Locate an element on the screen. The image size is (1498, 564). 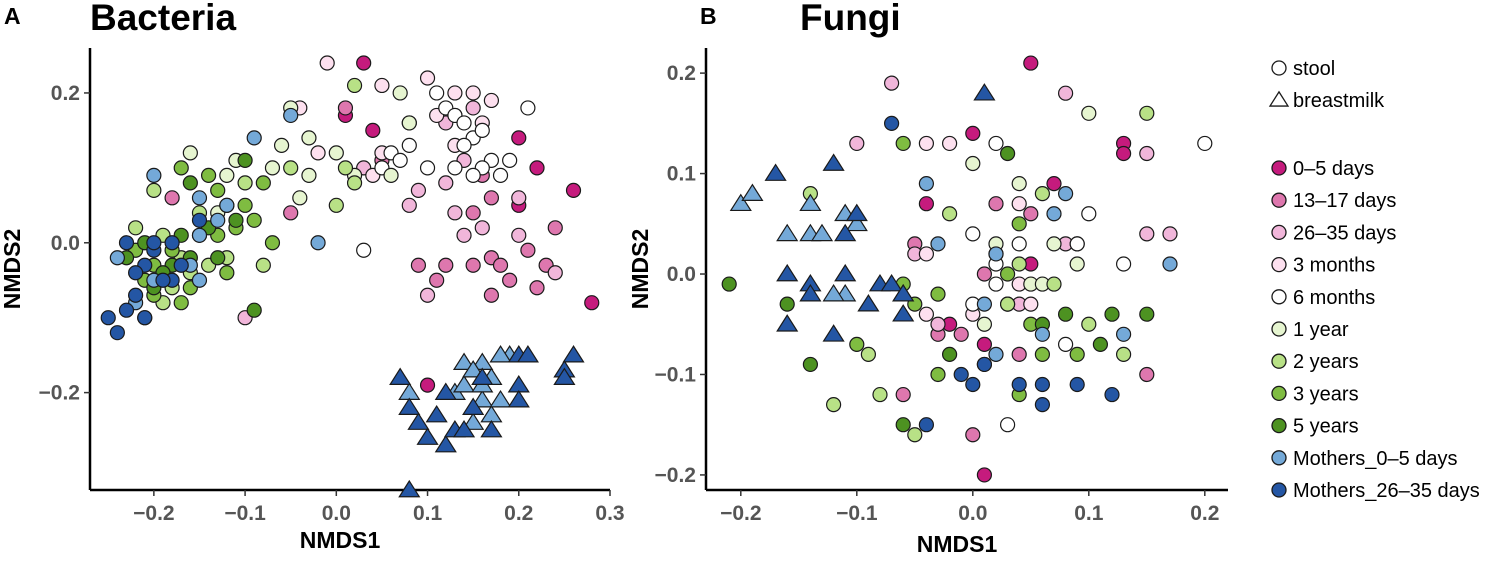
legend-group-label: 5 years is located at coordinates (1326, 427).